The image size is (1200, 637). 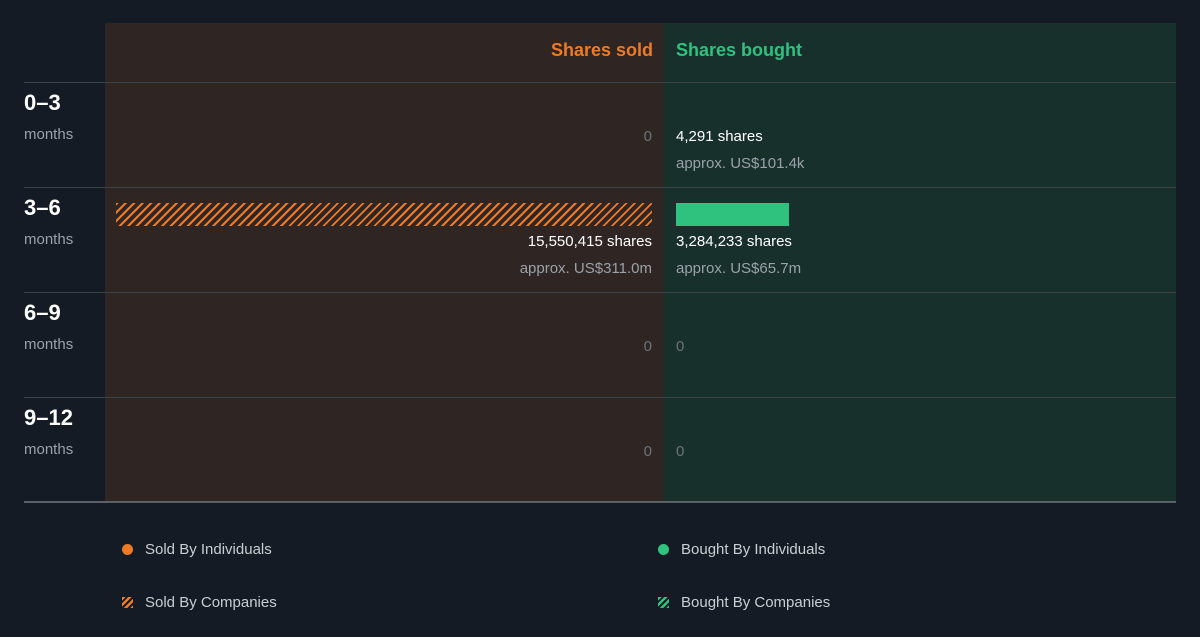 I want to click on legend-item-bought-individuals: Bought By Individuals, so click(x=741, y=549).